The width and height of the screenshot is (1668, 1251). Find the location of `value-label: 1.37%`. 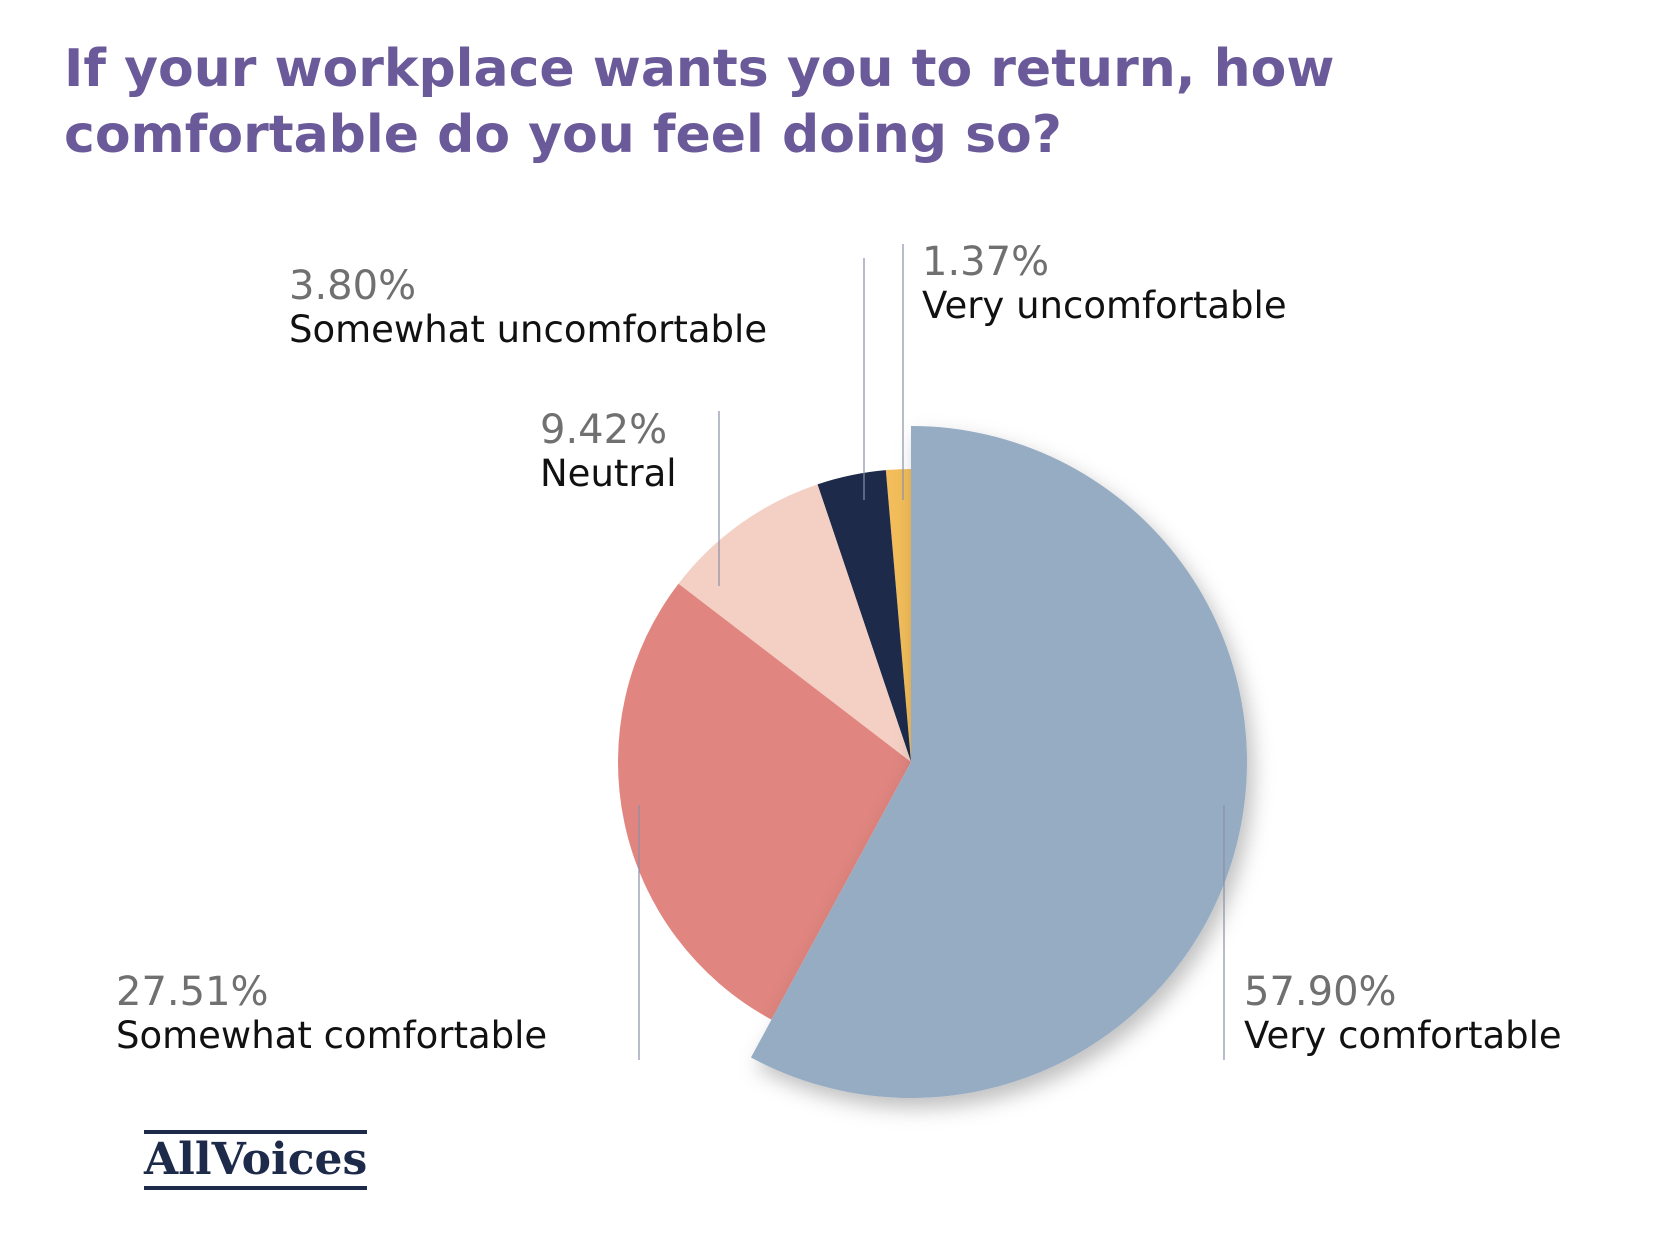

value-label: 1.37% is located at coordinates (986, 262).